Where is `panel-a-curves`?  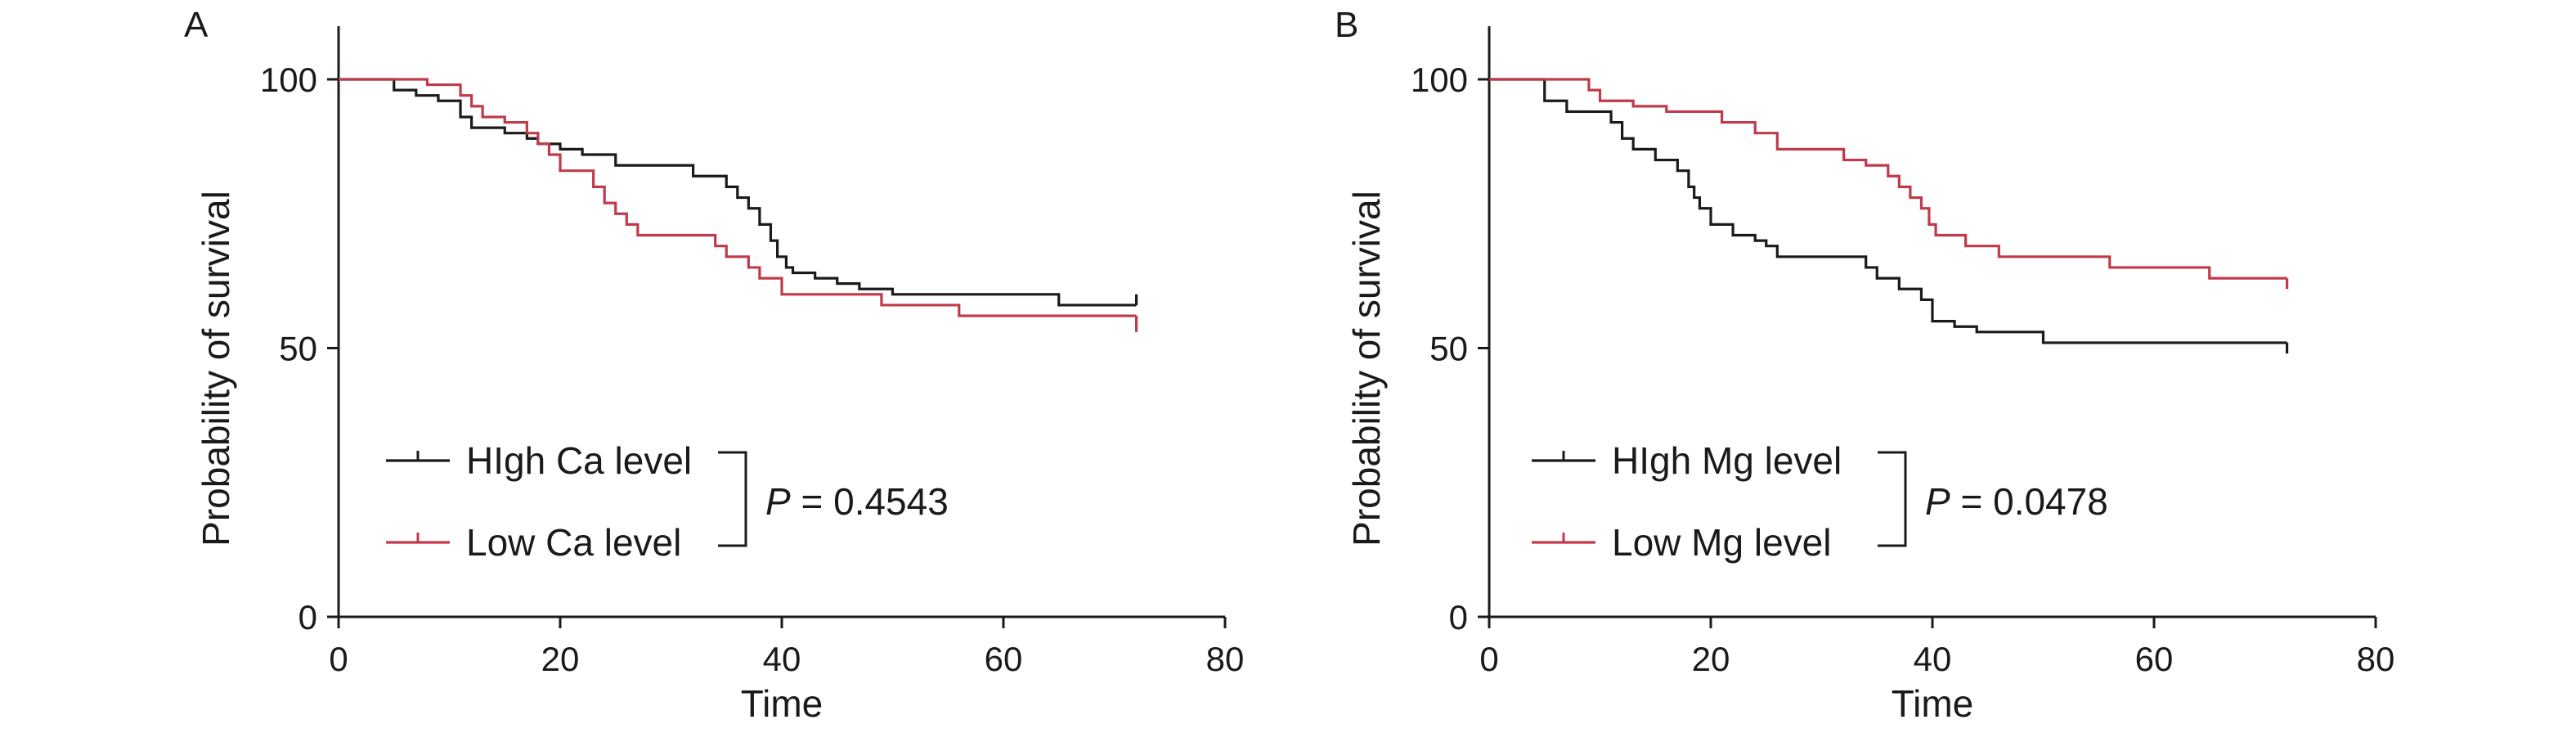
panel-a-curves is located at coordinates (738, 205).